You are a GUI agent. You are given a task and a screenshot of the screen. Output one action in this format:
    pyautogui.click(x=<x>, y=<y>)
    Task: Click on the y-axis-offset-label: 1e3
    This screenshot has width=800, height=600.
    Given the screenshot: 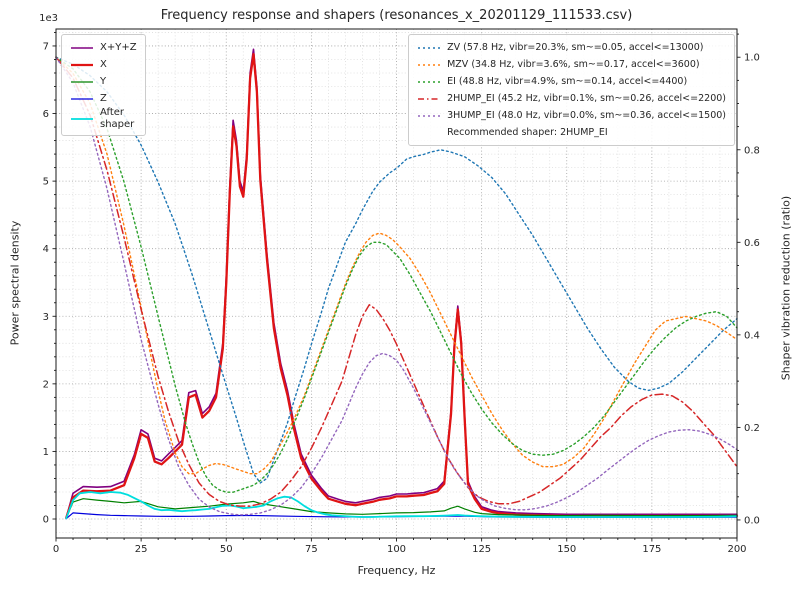 What is the action you would take?
    pyautogui.click(x=48, y=18)
    